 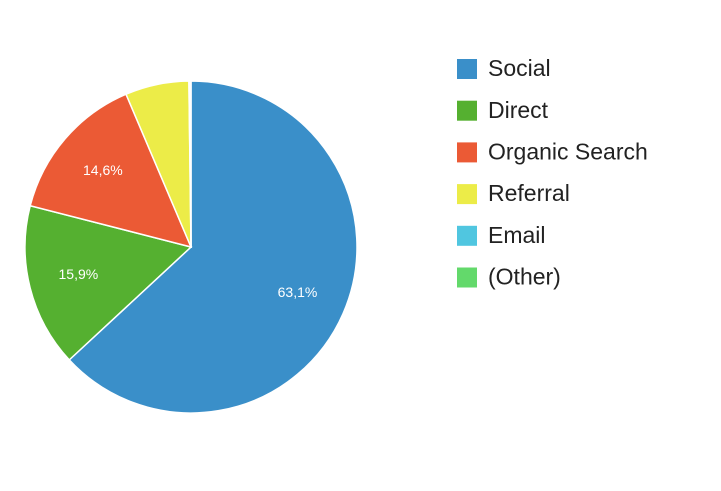 I want to click on legend-label: Email, so click(x=517, y=235).